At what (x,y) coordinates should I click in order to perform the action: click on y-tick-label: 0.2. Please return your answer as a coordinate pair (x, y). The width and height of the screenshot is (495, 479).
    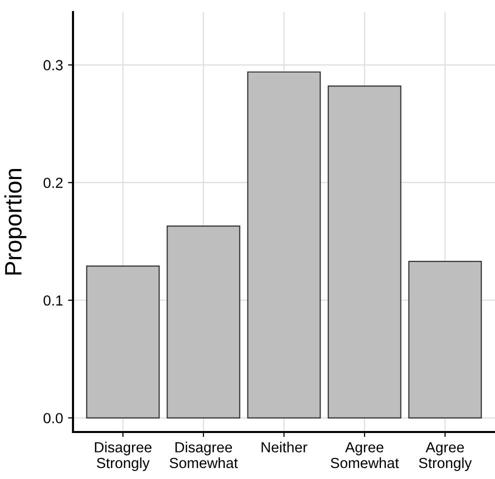
    Looking at the image, I should click on (53, 183).